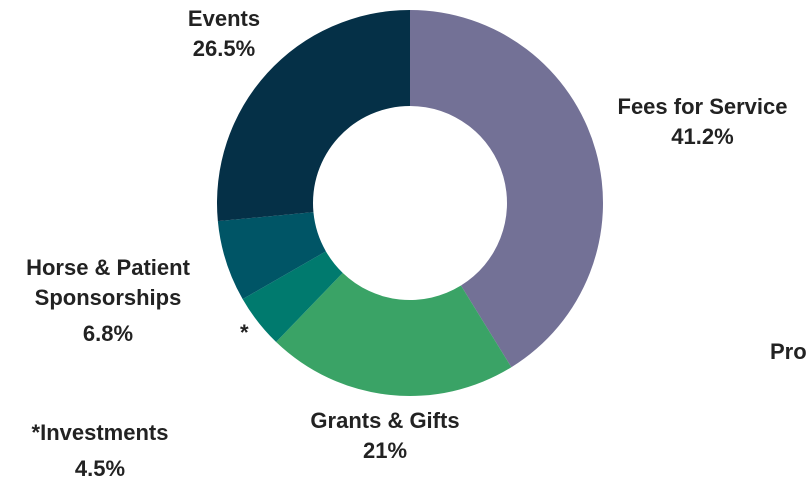 The image size is (808, 484). I want to click on category-label: Horse & Patient Sponsorships, so click(108, 282).